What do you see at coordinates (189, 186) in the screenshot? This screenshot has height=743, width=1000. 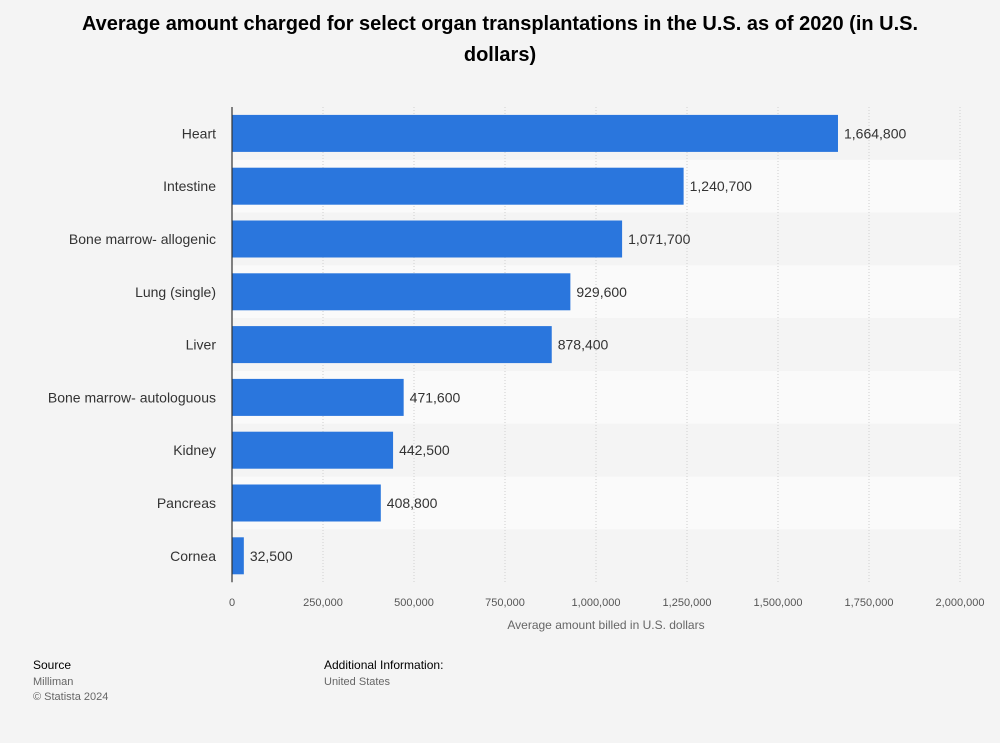 I see `category-label: Intestine` at bounding box center [189, 186].